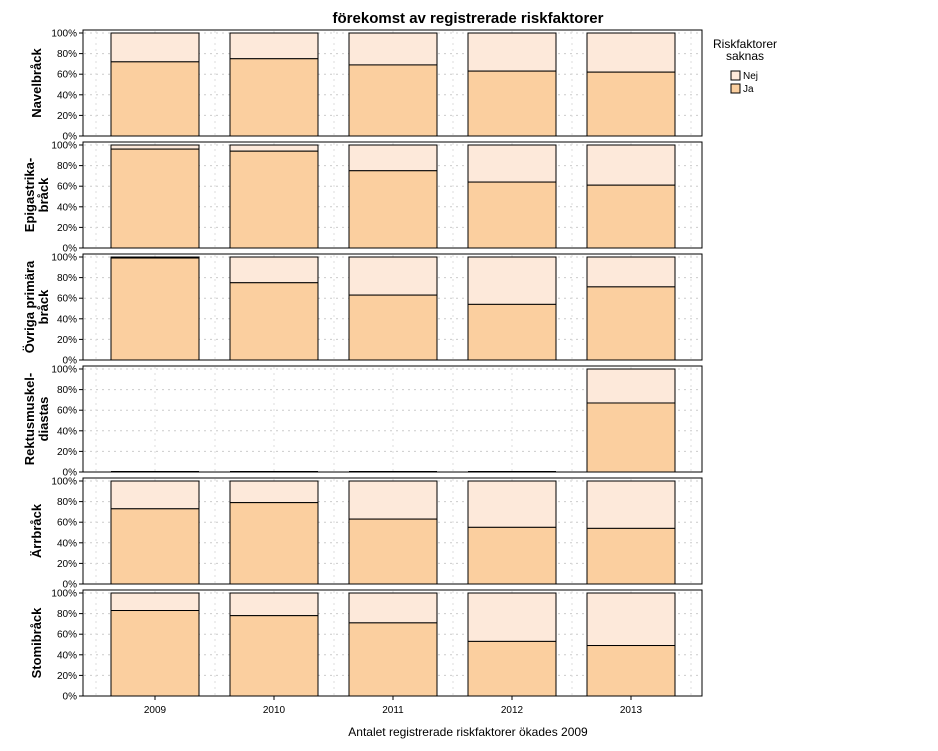 This screenshot has height=751, width=938. I want to click on panel-label: diastas, so click(43, 419).